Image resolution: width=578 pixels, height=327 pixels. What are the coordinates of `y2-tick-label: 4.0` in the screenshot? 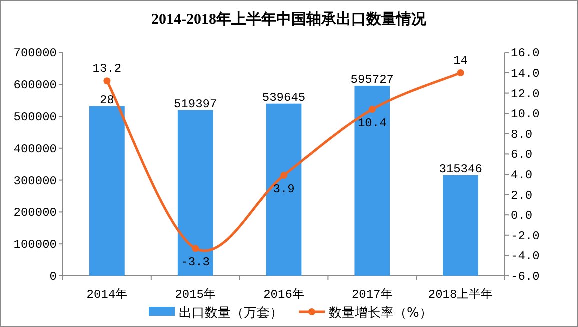 It's located at (522, 175).